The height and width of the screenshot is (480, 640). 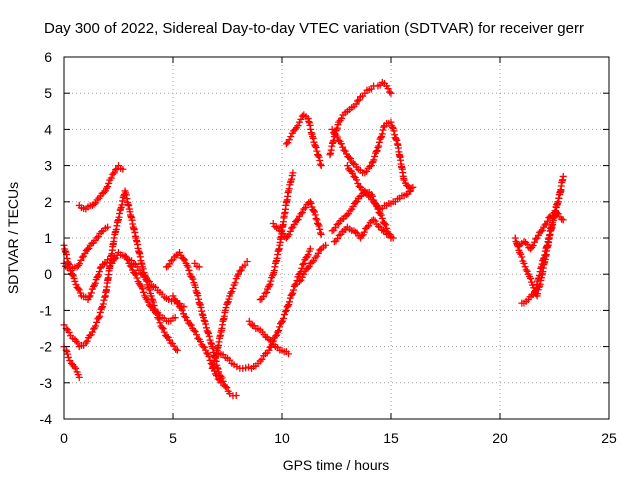 What do you see at coordinates (500, 438) in the screenshot?
I see `x-tick-label: 20` at bounding box center [500, 438].